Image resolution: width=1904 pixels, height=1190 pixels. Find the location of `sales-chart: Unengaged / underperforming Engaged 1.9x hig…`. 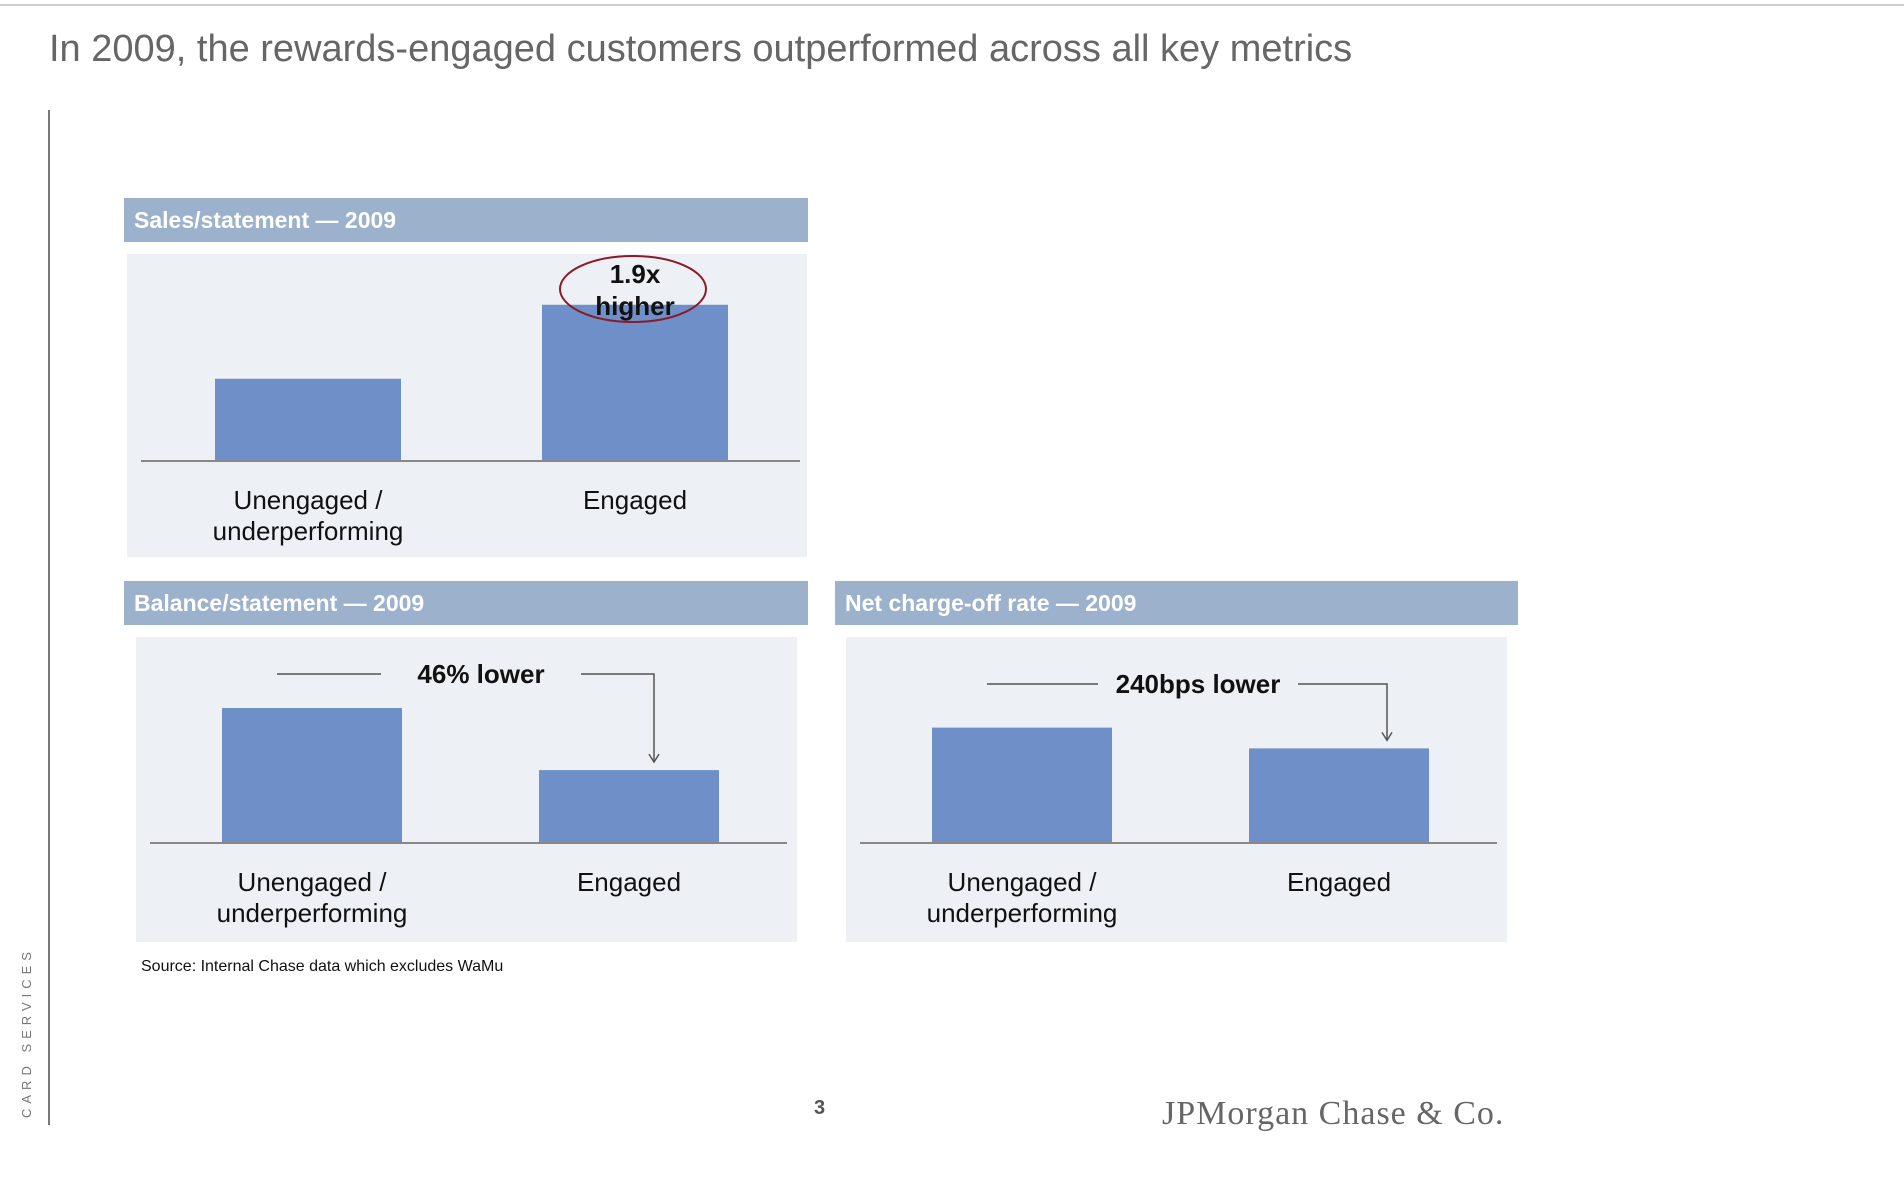

sales-chart: Unengaged / underperforming Engaged 1.9x hig… is located at coordinates (470, 400).